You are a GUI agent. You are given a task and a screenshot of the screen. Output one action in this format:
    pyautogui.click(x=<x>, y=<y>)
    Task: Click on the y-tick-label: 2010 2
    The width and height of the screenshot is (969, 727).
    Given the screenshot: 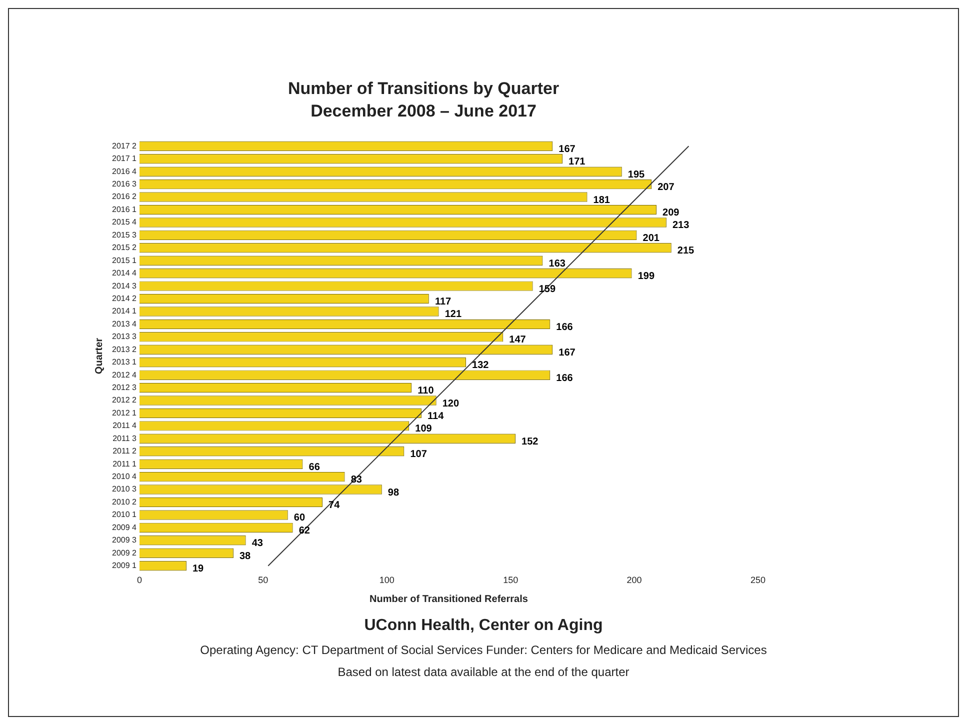 What is the action you would take?
    pyautogui.click(x=125, y=501)
    